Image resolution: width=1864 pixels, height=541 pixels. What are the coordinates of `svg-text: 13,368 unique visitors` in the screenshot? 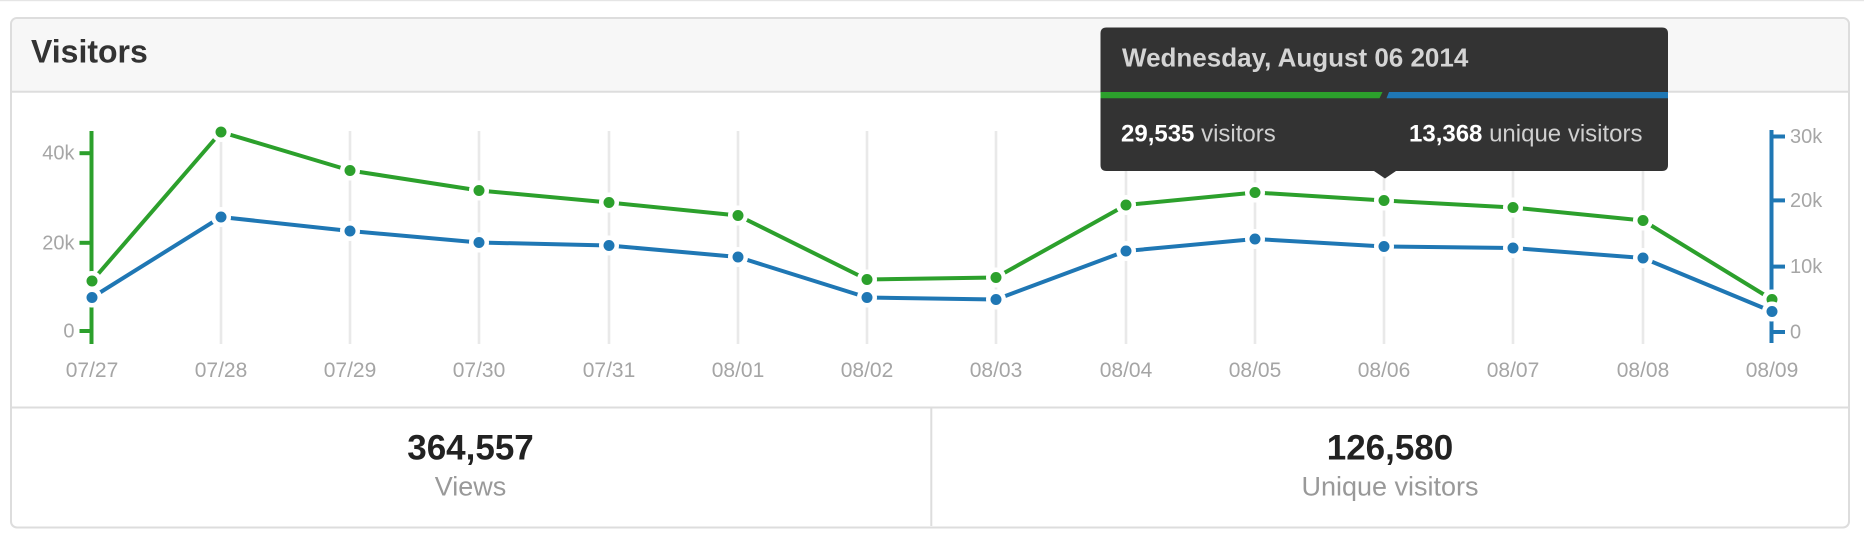 It's located at (1525, 134).